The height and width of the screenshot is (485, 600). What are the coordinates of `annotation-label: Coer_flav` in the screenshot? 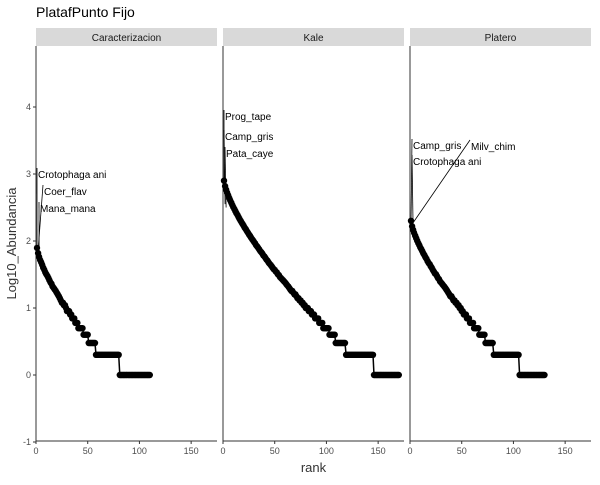 It's located at (65, 192).